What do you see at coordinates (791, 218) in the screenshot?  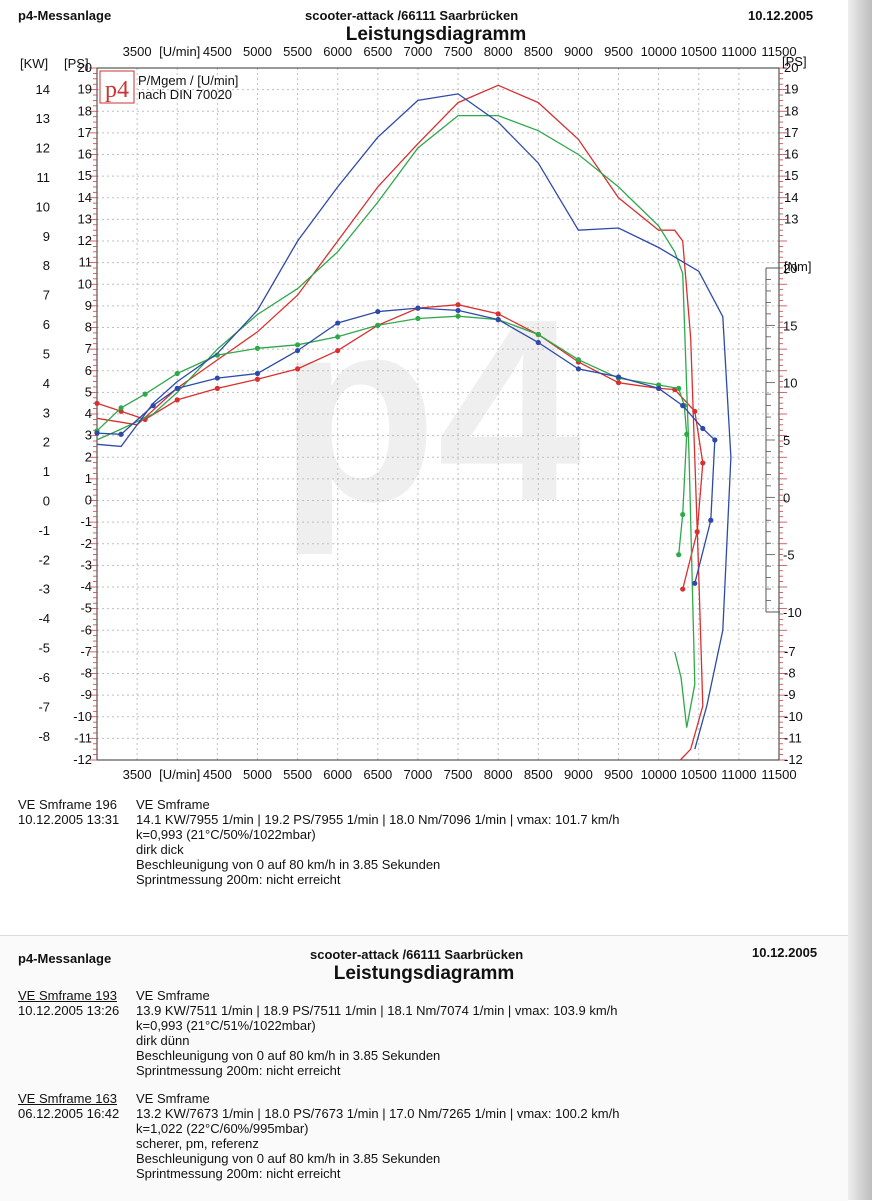 I see `ps-tick-label-right: 13` at bounding box center [791, 218].